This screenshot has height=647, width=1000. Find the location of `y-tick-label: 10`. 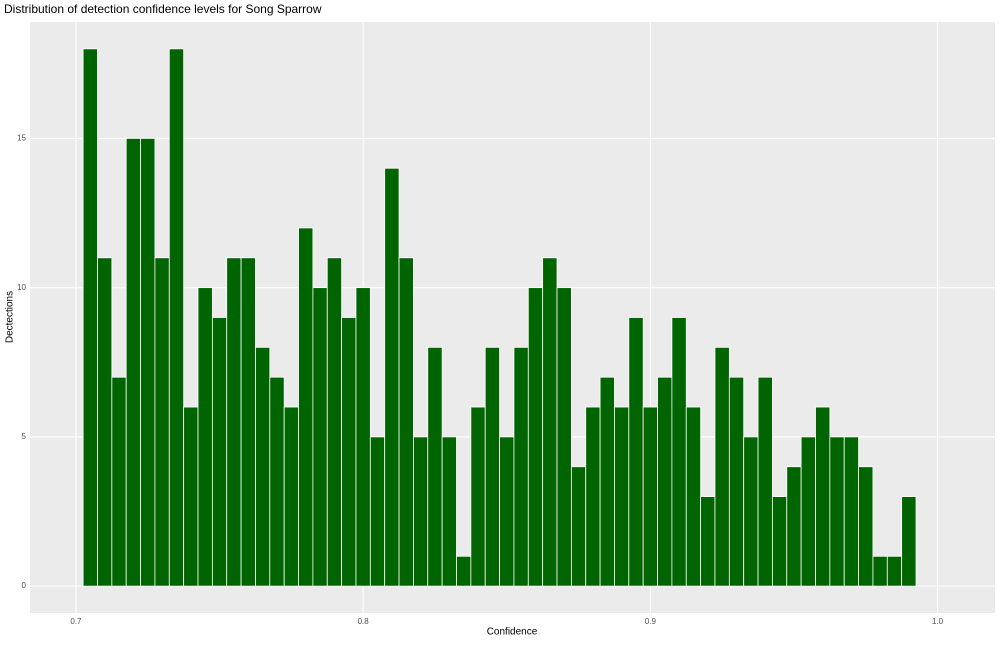

y-tick-label: 10 is located at coordinates (21, 287).